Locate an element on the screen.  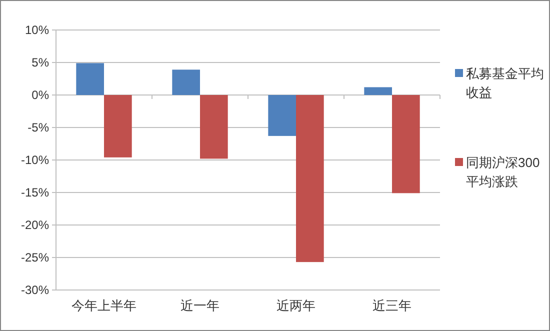
y-tick-label: 10% is located at coordinates (37, 30).